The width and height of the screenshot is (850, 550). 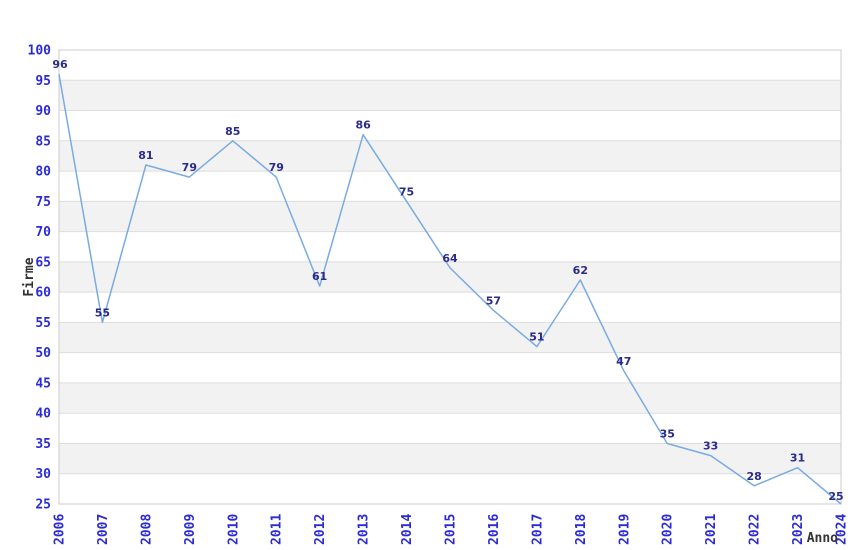 What do you see at coordinates (364, 529) in the screenshot?
I see `x-tick-label: 2013` at bounding box center [364, 529].